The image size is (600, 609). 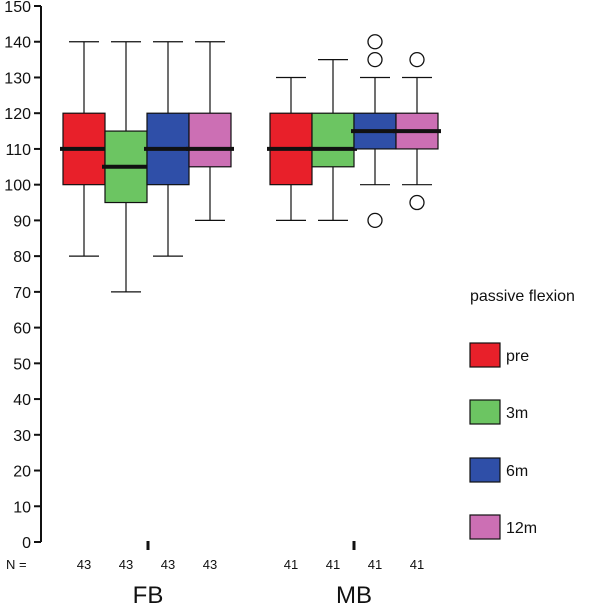 What do you see at coordinates (22, 472) in the screenshot?
I see `y-tick-label: 20` at bounding box center [22, 472].